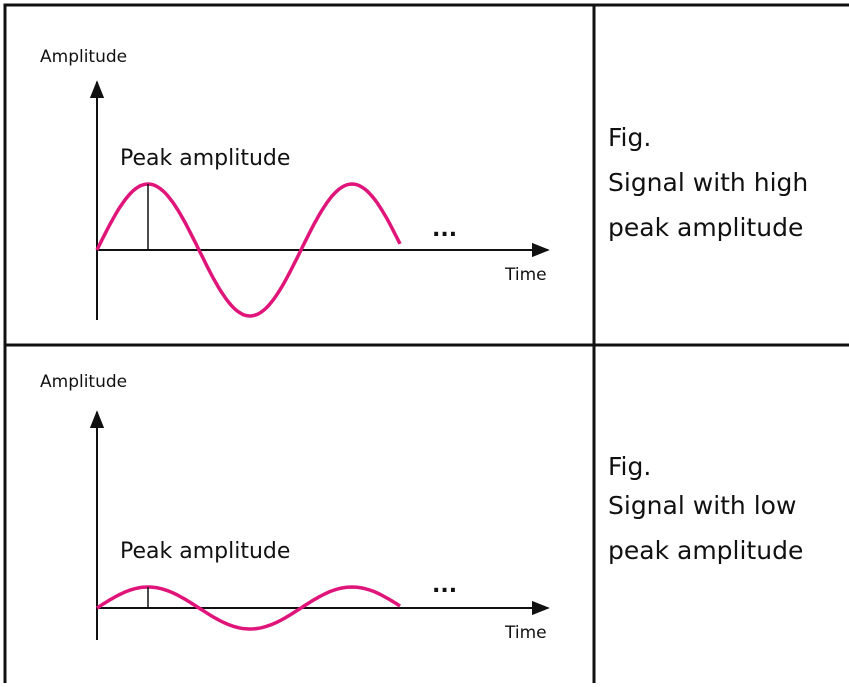 This screenshot has width=849, height=687. I want to click on caption-line: Signal with low, so click(702, 505).